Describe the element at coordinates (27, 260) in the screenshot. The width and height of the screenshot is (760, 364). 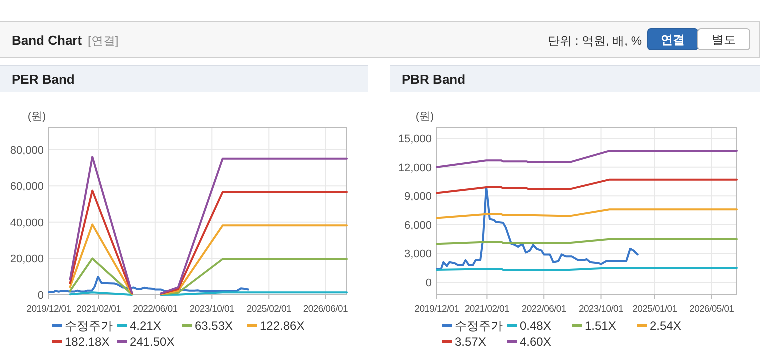
I see `y-tick-label: 20,000` at that location.